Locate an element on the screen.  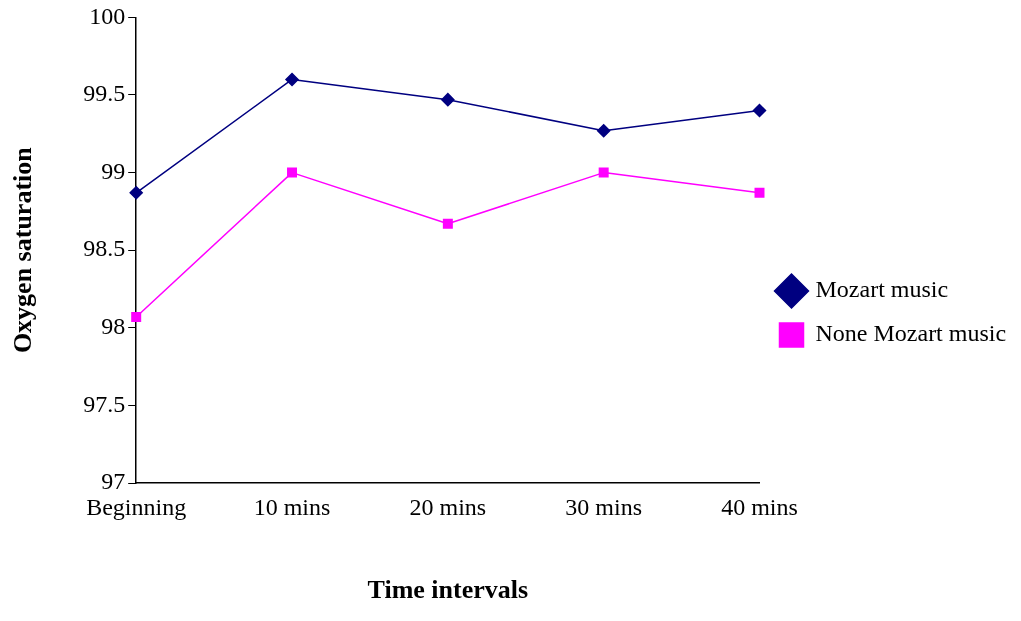
legend-label: None Mozart music is located at coordinates (911, 333).